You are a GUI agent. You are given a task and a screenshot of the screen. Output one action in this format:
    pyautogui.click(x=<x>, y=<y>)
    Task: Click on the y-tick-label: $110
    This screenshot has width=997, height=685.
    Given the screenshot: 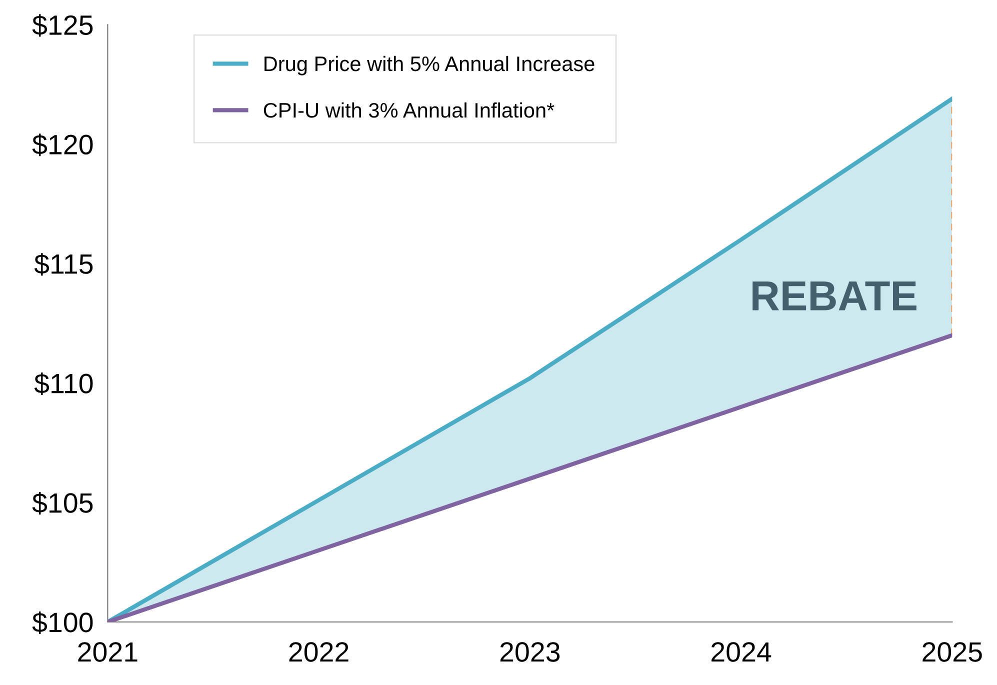 What is the action you would take?
    pyautogui.click(x=63, y=384)
    